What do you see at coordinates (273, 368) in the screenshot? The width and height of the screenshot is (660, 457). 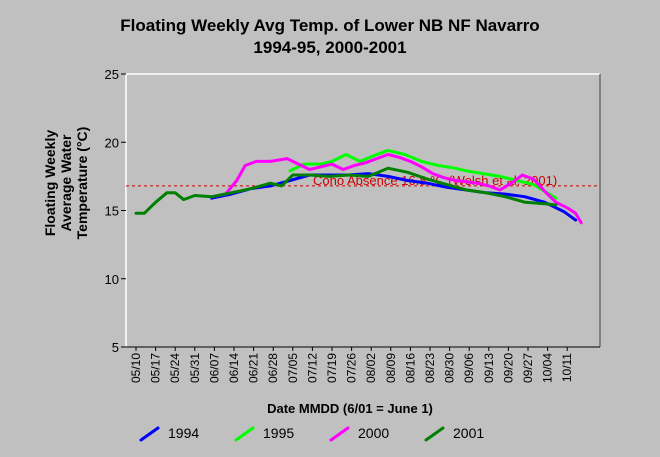 I see `x-tick-label: 06/28` at bounding box center [273, 368].